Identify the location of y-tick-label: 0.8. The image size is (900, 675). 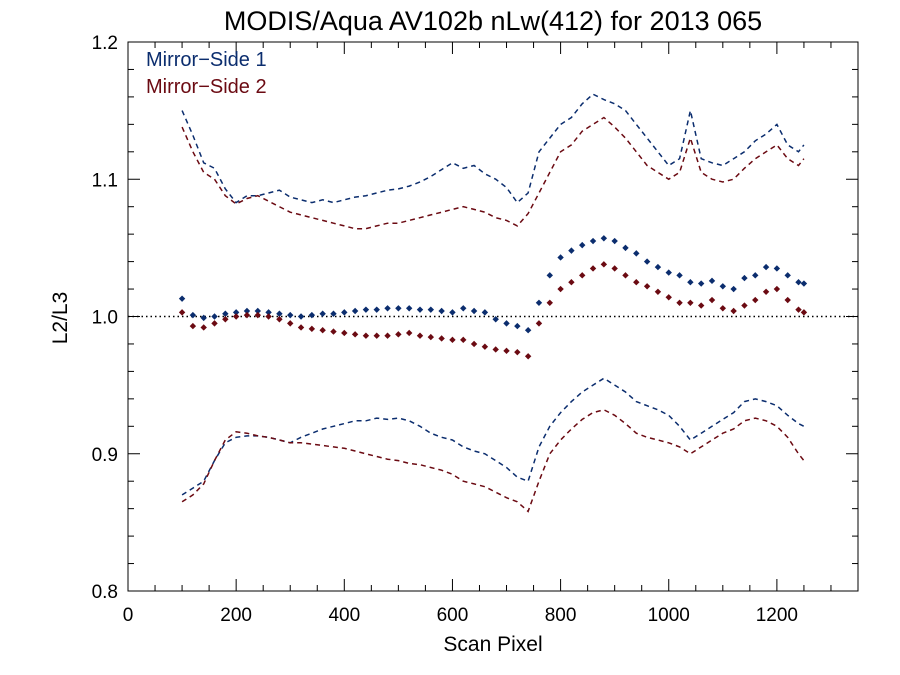
(105, 592).